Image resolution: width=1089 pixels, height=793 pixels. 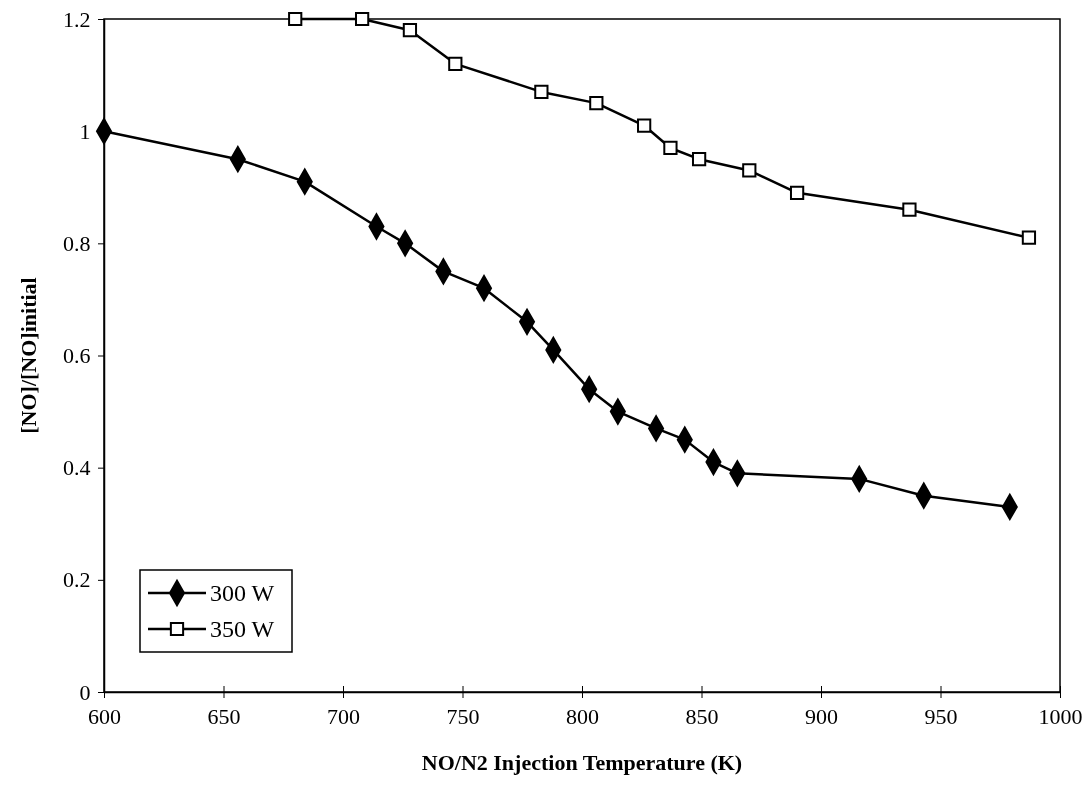 I want to click on x-tick-label: 1000, so click(x=1060, y=717).